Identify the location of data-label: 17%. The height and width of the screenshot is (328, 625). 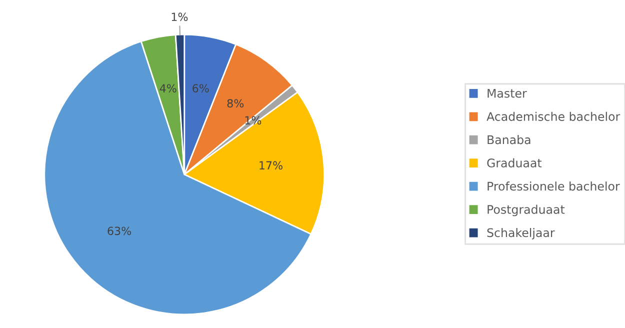
(271, 165).